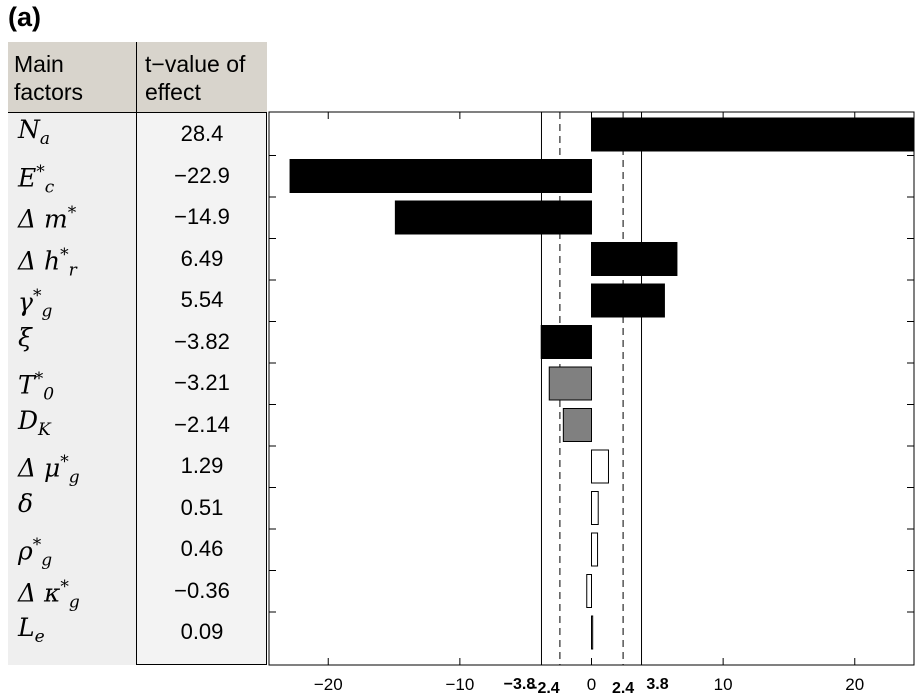  I want to click on t-value-8: 1.29, so click(202, 465).